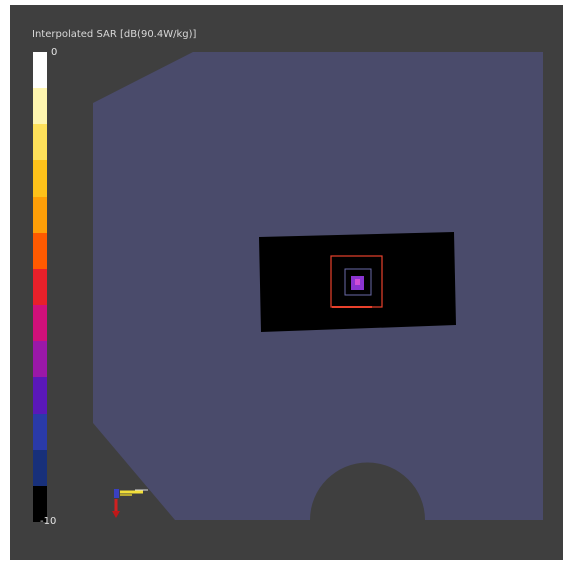 This screenshot has width=575, height=561. Describe the element at coordinates (54, 52) in the screenshot. I see `legend-max-label: 0` at that location.